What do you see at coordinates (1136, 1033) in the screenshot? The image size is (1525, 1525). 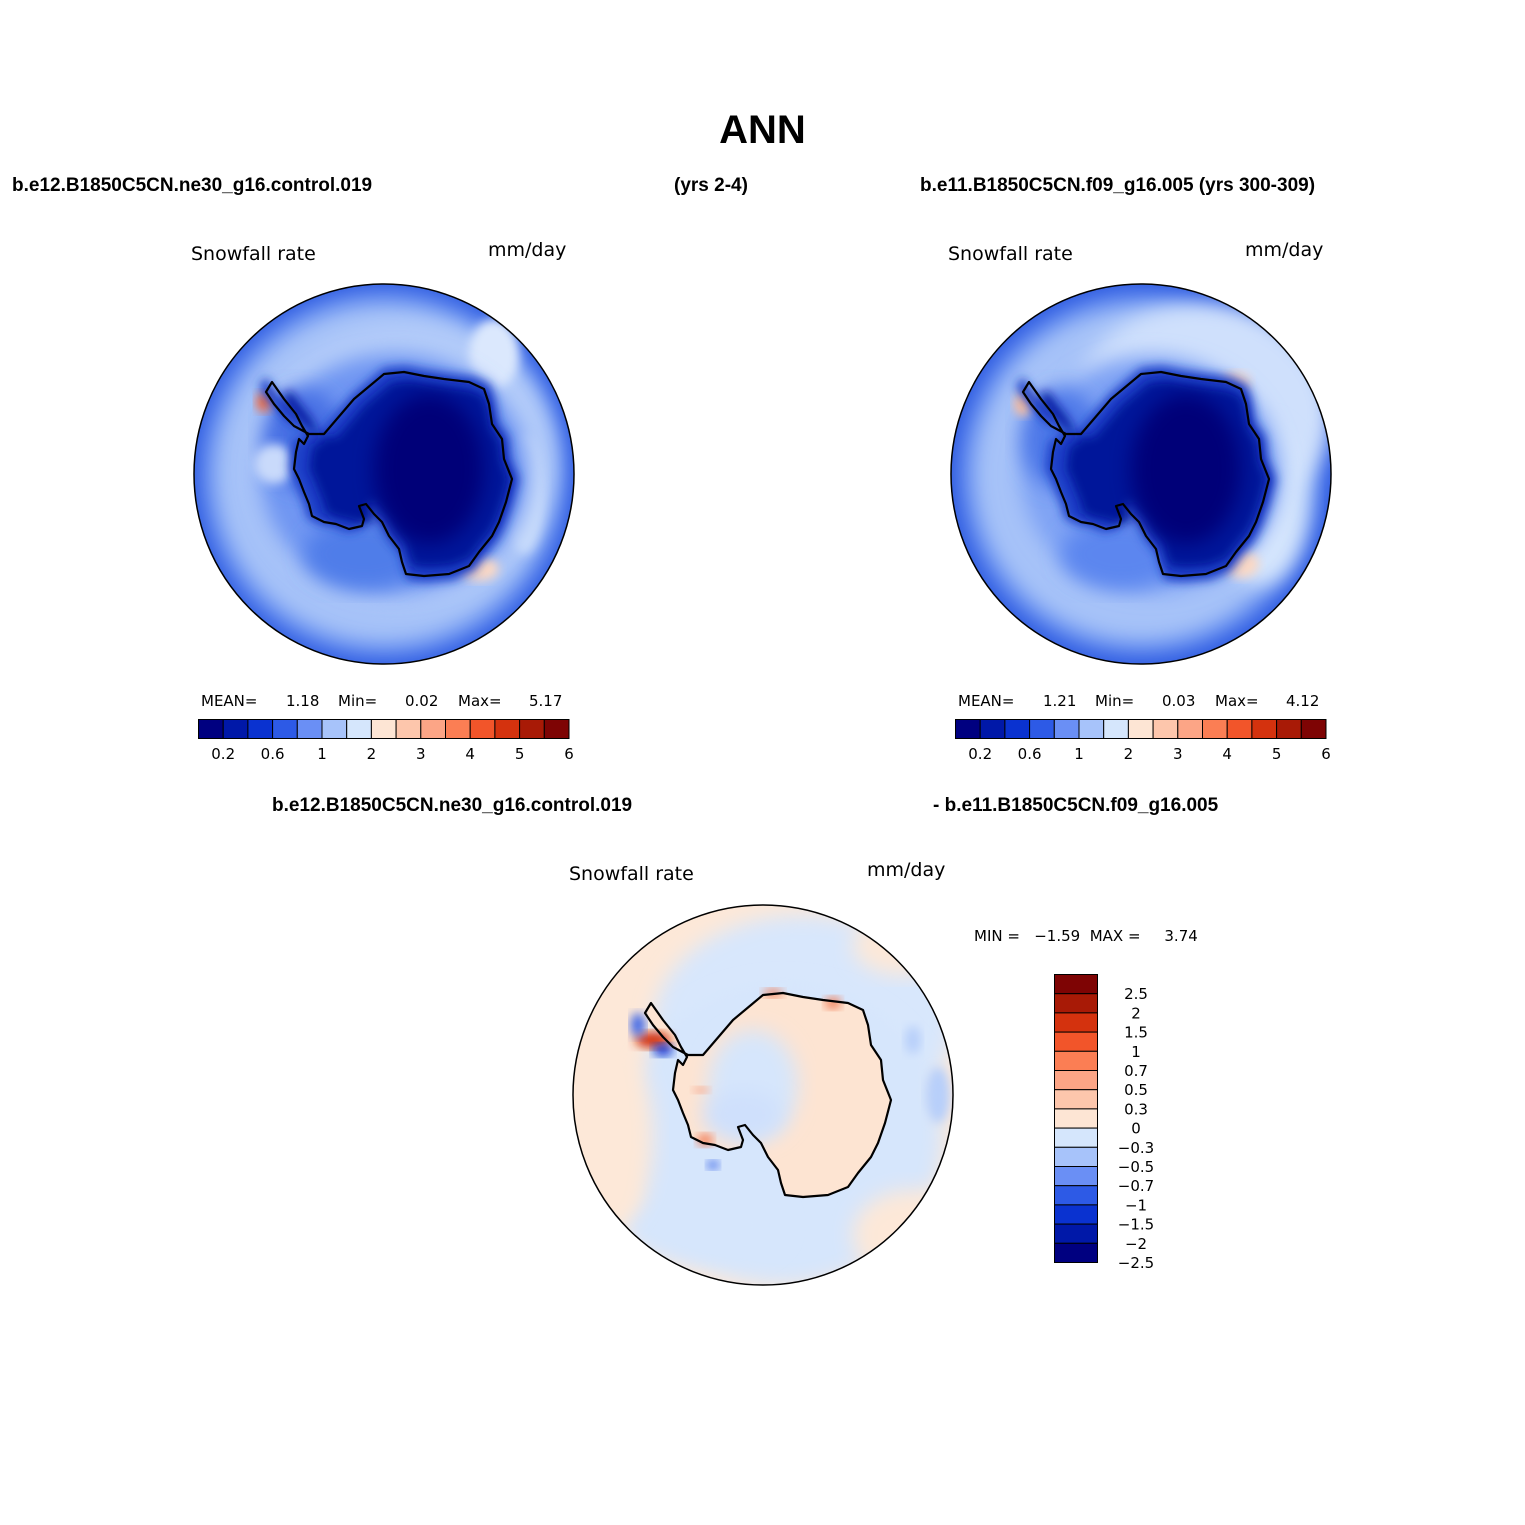 I see `colorbar-diff-tick-label: 1.5` at bounding box center [1136, 1033].